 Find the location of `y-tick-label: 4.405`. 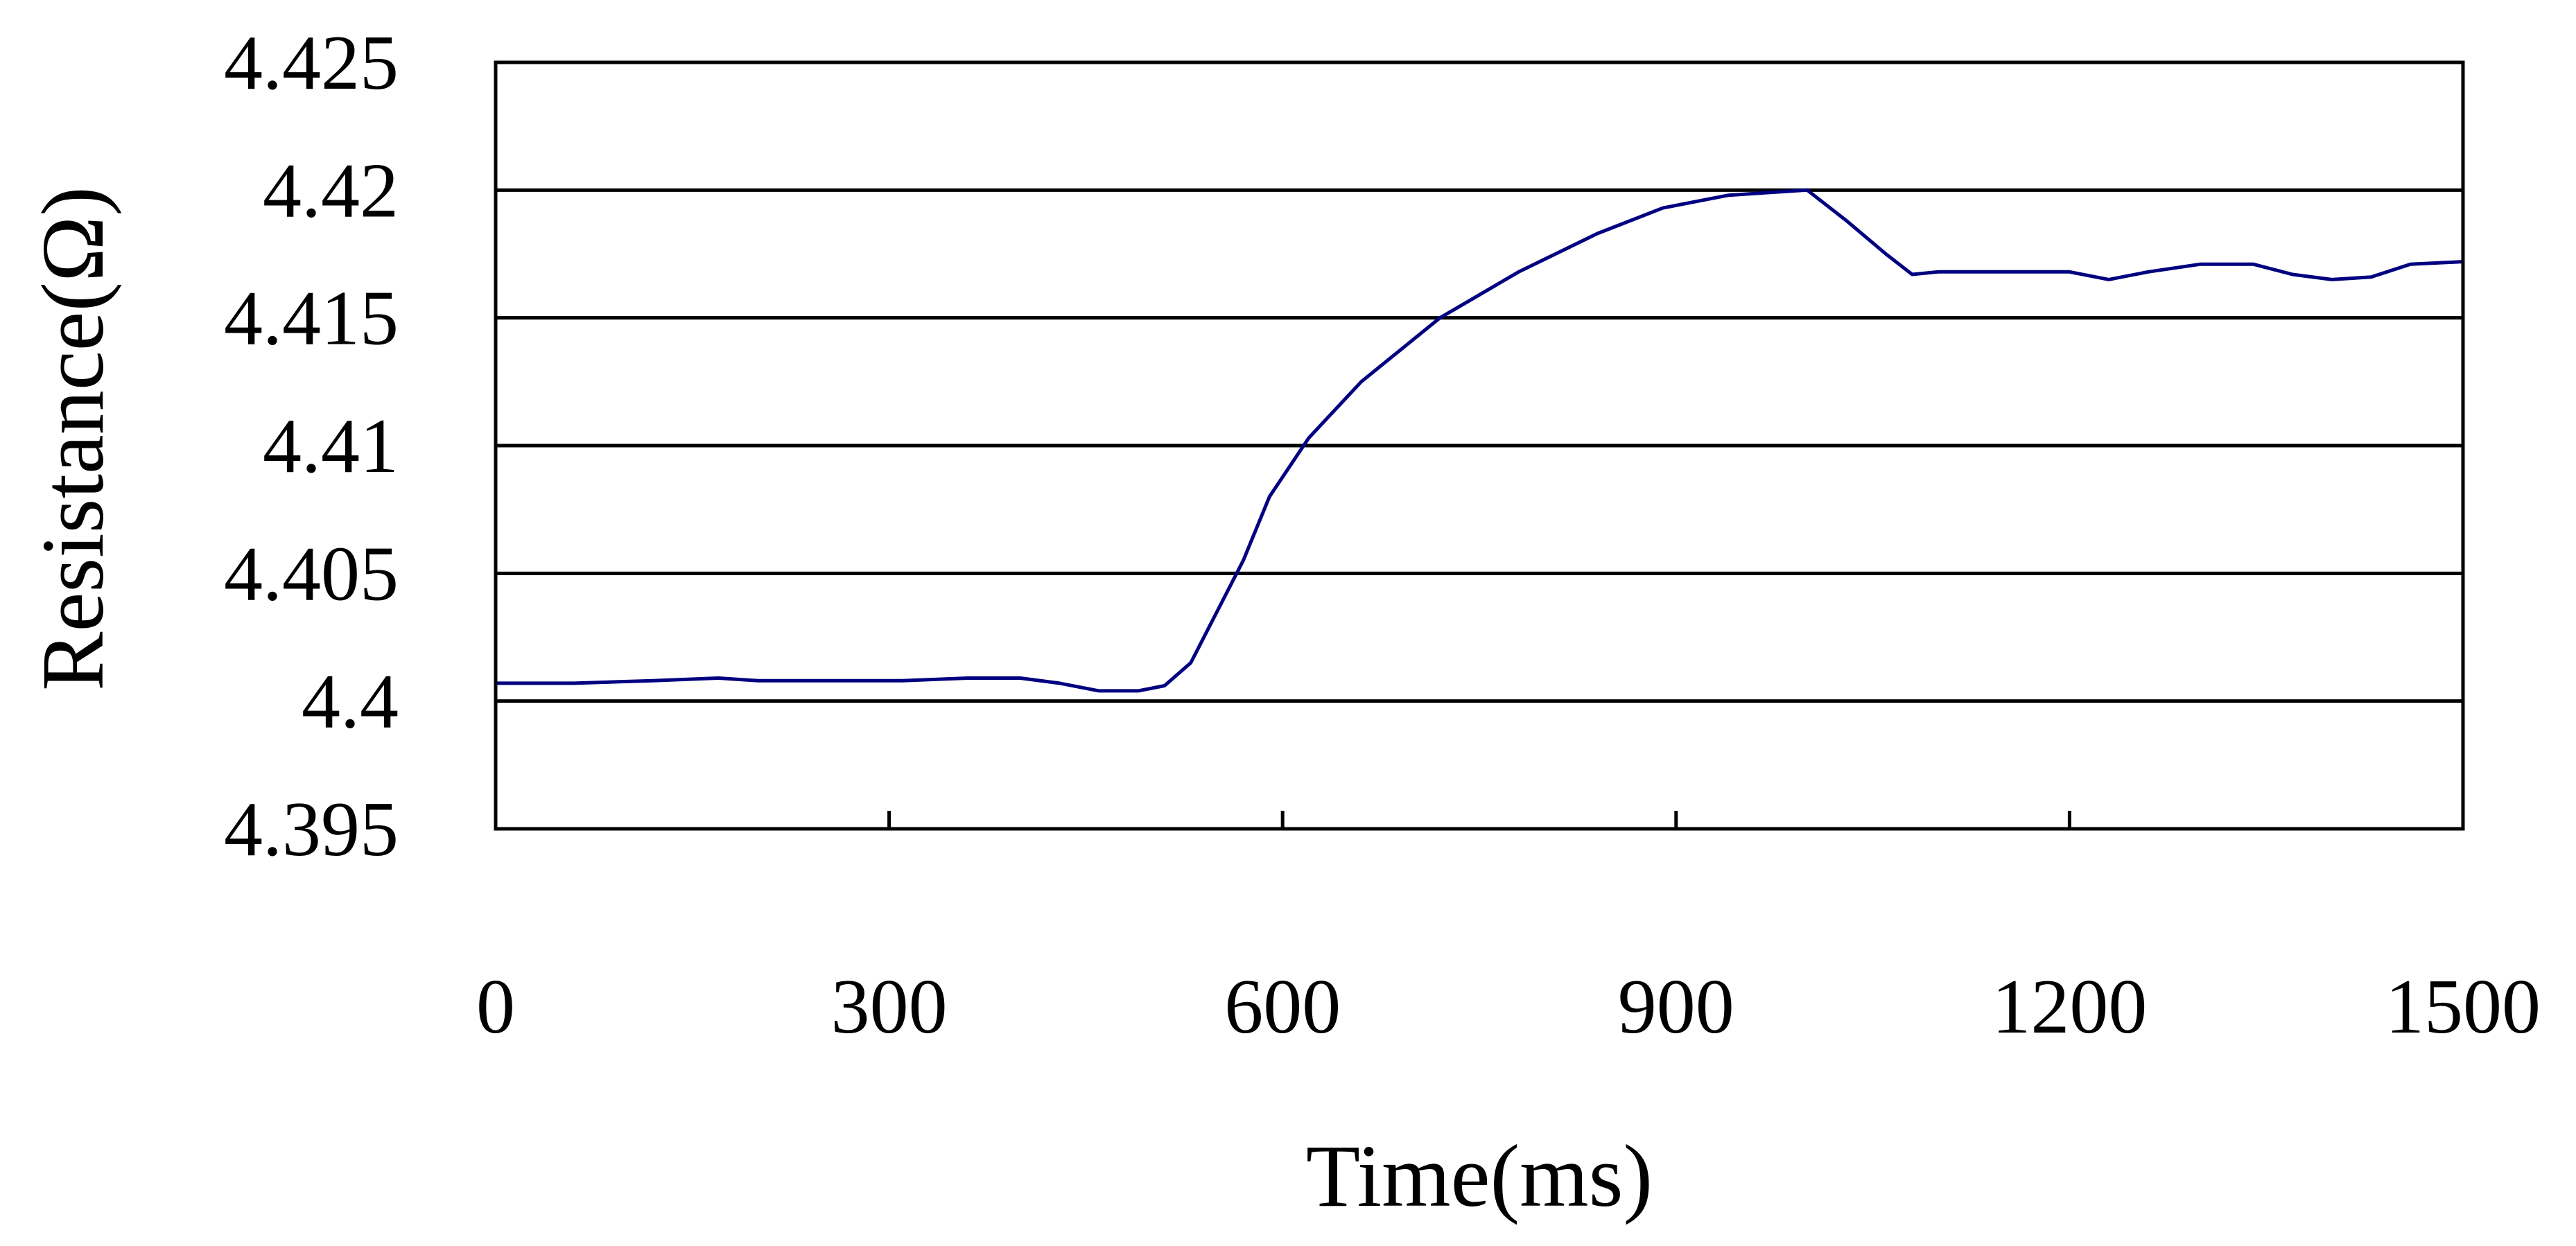

y-tick-label: 4.405 is located at coordinates (311, 574).